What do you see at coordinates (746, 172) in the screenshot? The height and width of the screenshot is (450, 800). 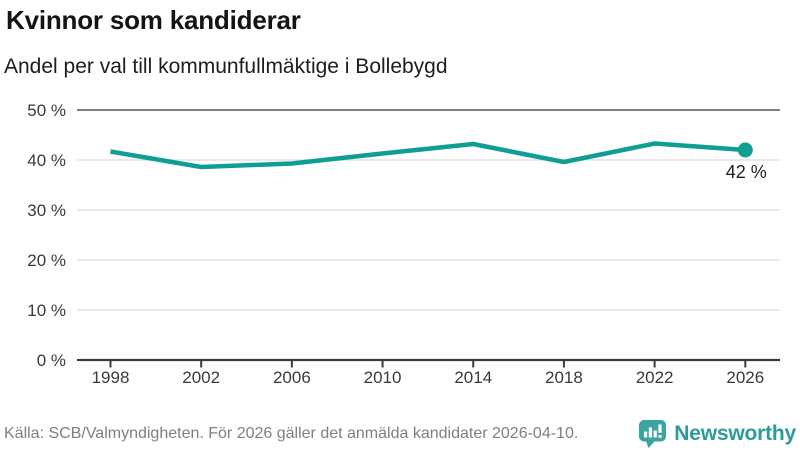 I see `end-point-label: 42 %` at bounding box center [746, 172].